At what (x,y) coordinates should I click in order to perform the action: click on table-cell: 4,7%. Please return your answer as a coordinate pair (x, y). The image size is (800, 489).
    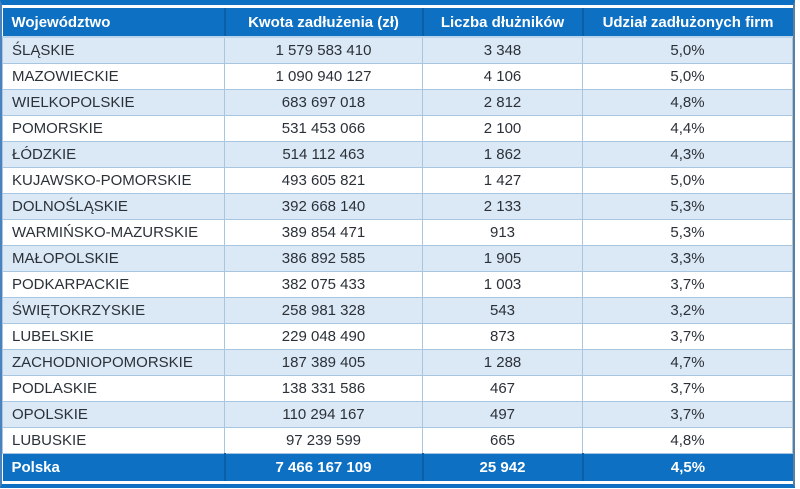
    Looking at the image, I should click on (687, 362).